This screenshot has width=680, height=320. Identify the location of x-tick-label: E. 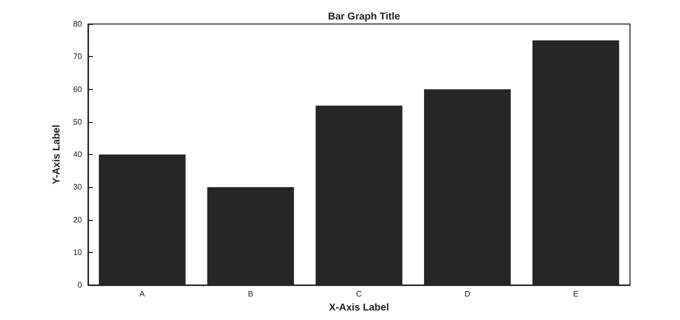
(575, 294).